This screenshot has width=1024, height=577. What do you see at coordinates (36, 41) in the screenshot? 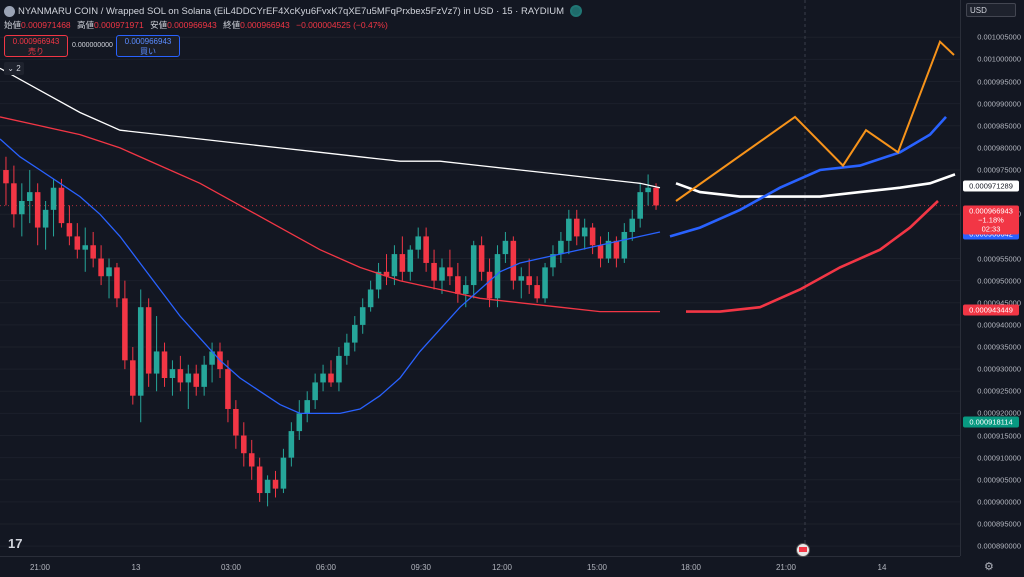
I see `sell-price: 0.000966943` at bounding box center [36, 41].